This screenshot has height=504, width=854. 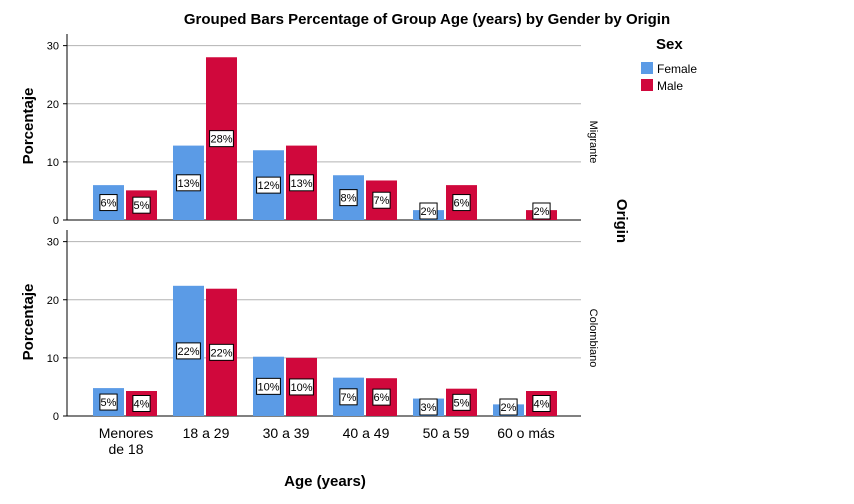 I want to click on x-tick-label: de 18, so click(x=125, y=449).